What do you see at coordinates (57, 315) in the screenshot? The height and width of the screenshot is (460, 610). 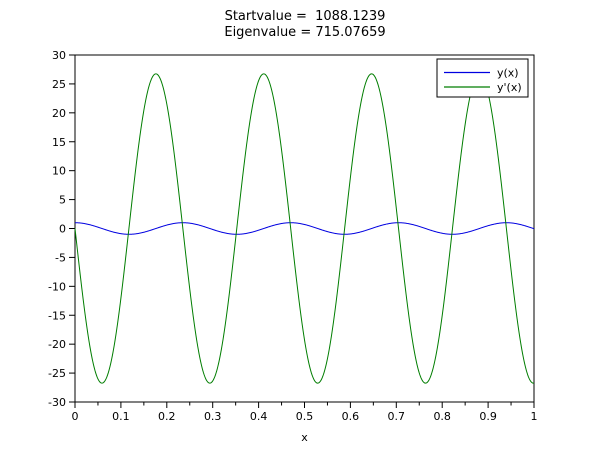 I see `y-axis-tick-label: -15` at bounding box center [57, 315].